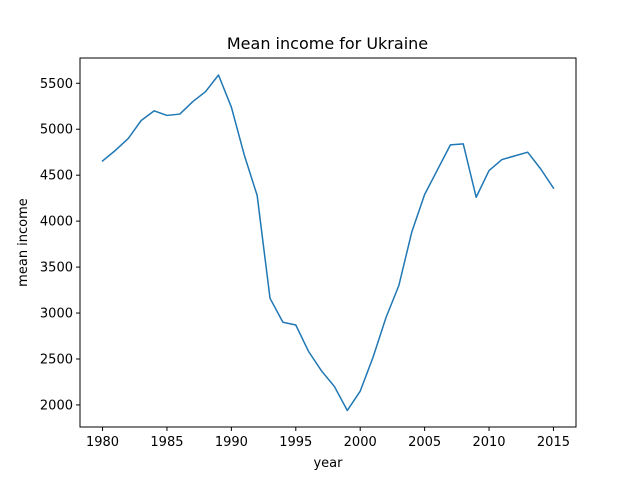 The height and width of the screenshot is (480, 640). Describe the element at coordinates (56, 130) in the screenshot. I see `y-tick-label: 5000` at that location.